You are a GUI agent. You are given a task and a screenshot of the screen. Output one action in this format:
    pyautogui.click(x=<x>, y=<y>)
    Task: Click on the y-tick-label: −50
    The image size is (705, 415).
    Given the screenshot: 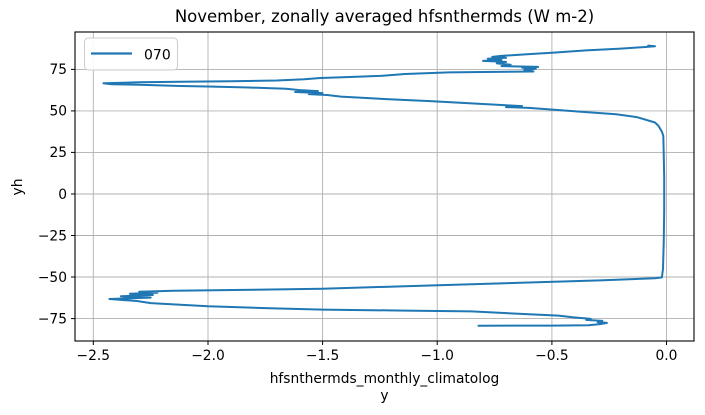 What is the action you would take?
    pyautogui.click(x=52, y=278)
    